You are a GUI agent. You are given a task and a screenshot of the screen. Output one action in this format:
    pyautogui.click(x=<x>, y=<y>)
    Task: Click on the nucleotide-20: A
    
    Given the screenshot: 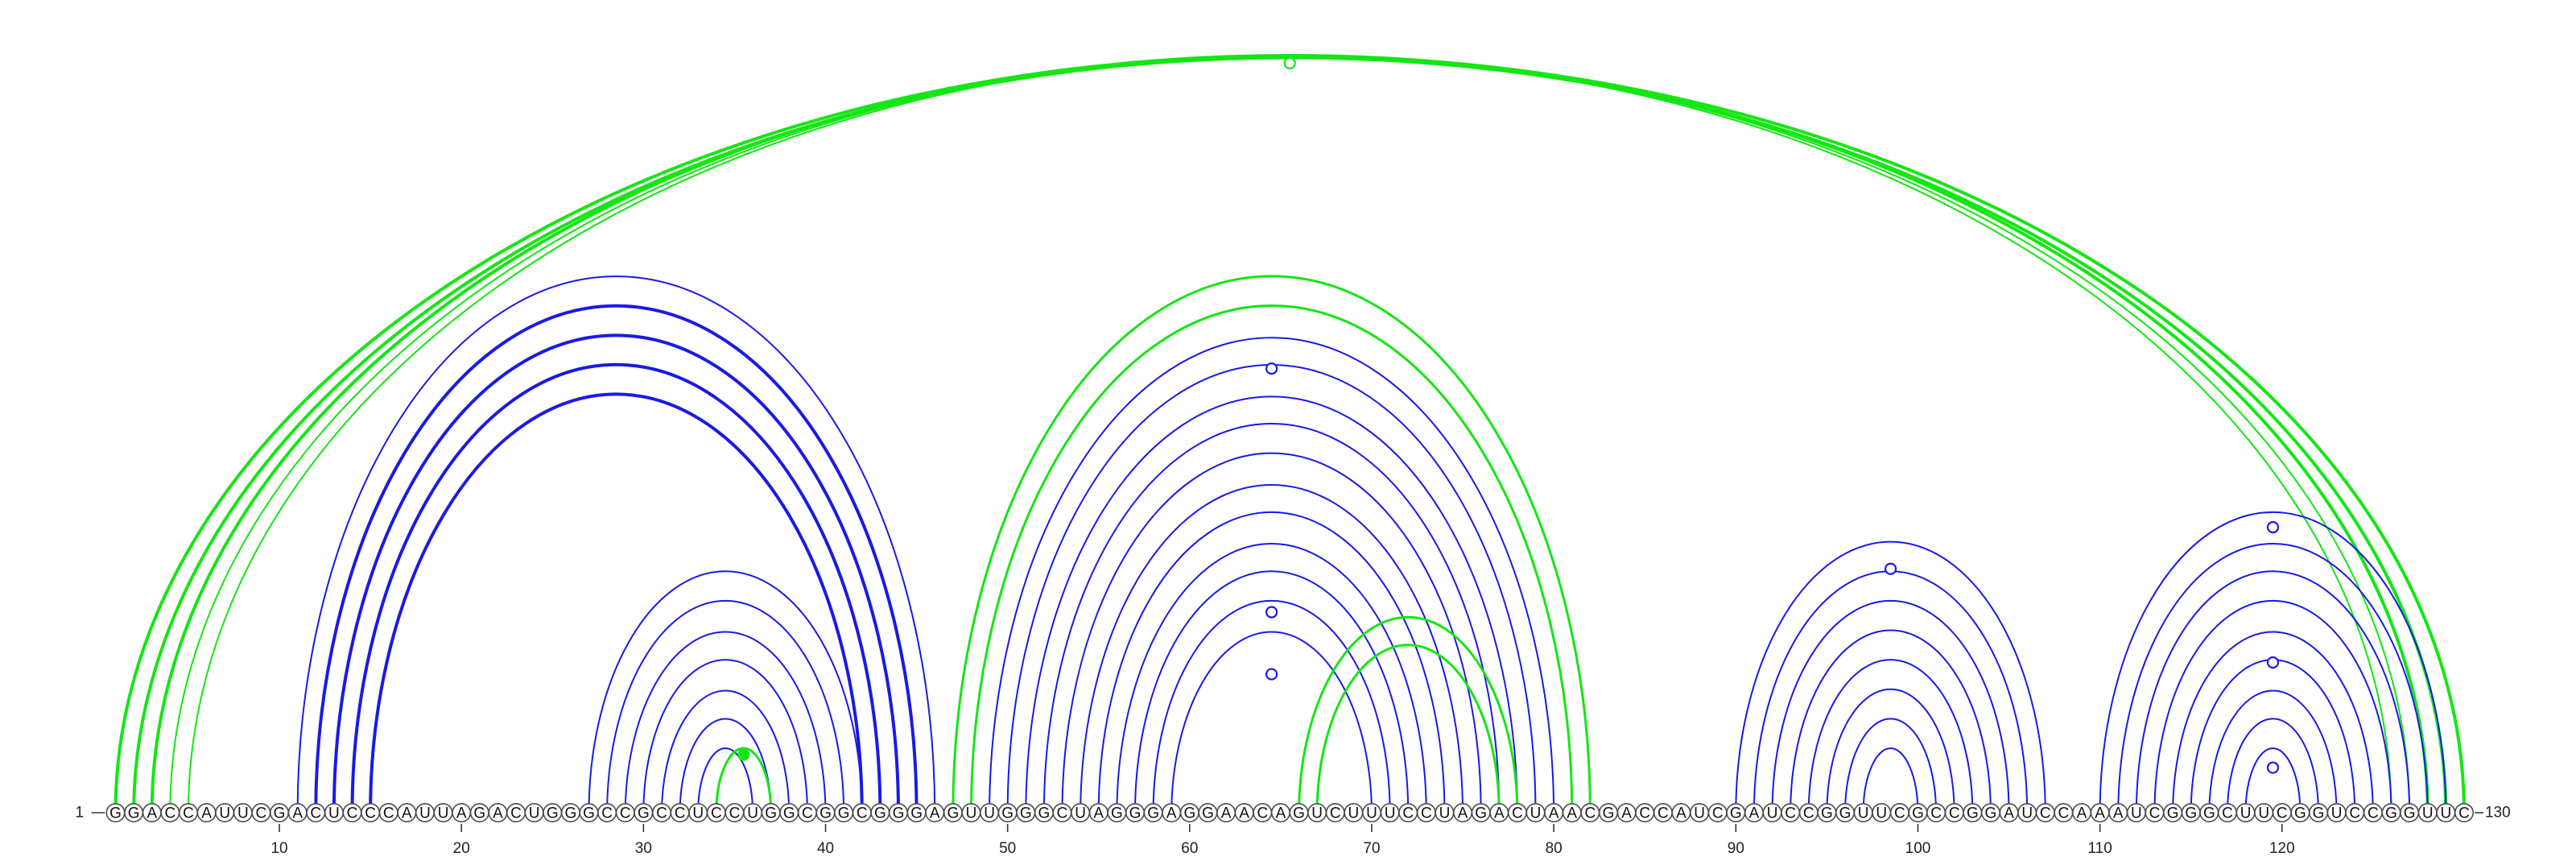 What is the action you would take?
    pyautogui.click(x=462, y=812)
    